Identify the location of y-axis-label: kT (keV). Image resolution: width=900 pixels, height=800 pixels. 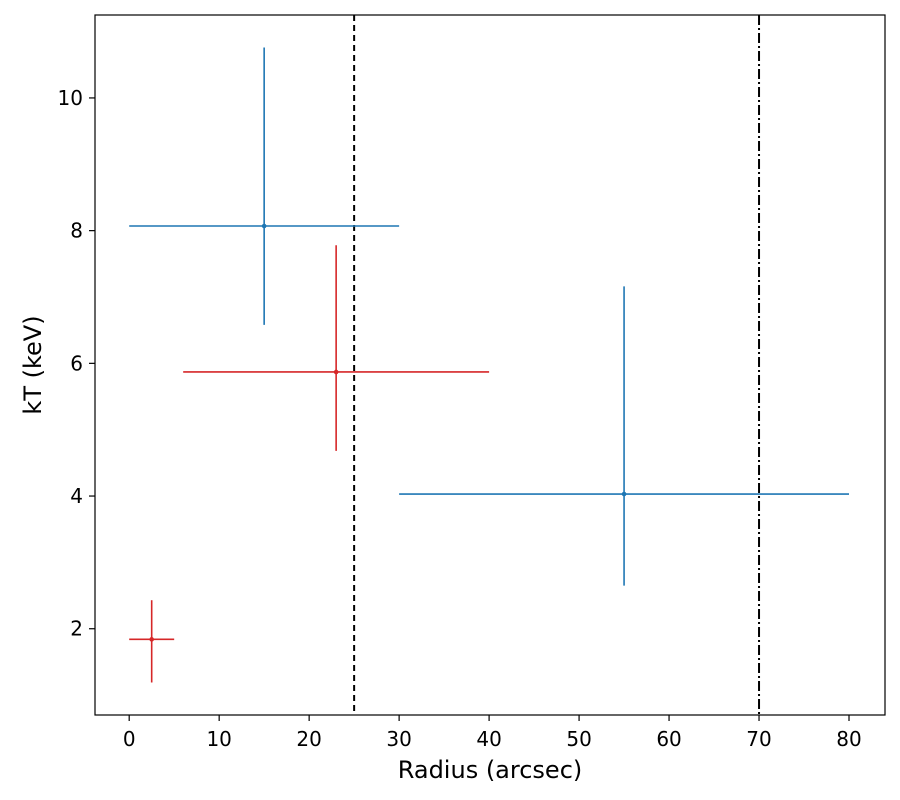
(33, 364).